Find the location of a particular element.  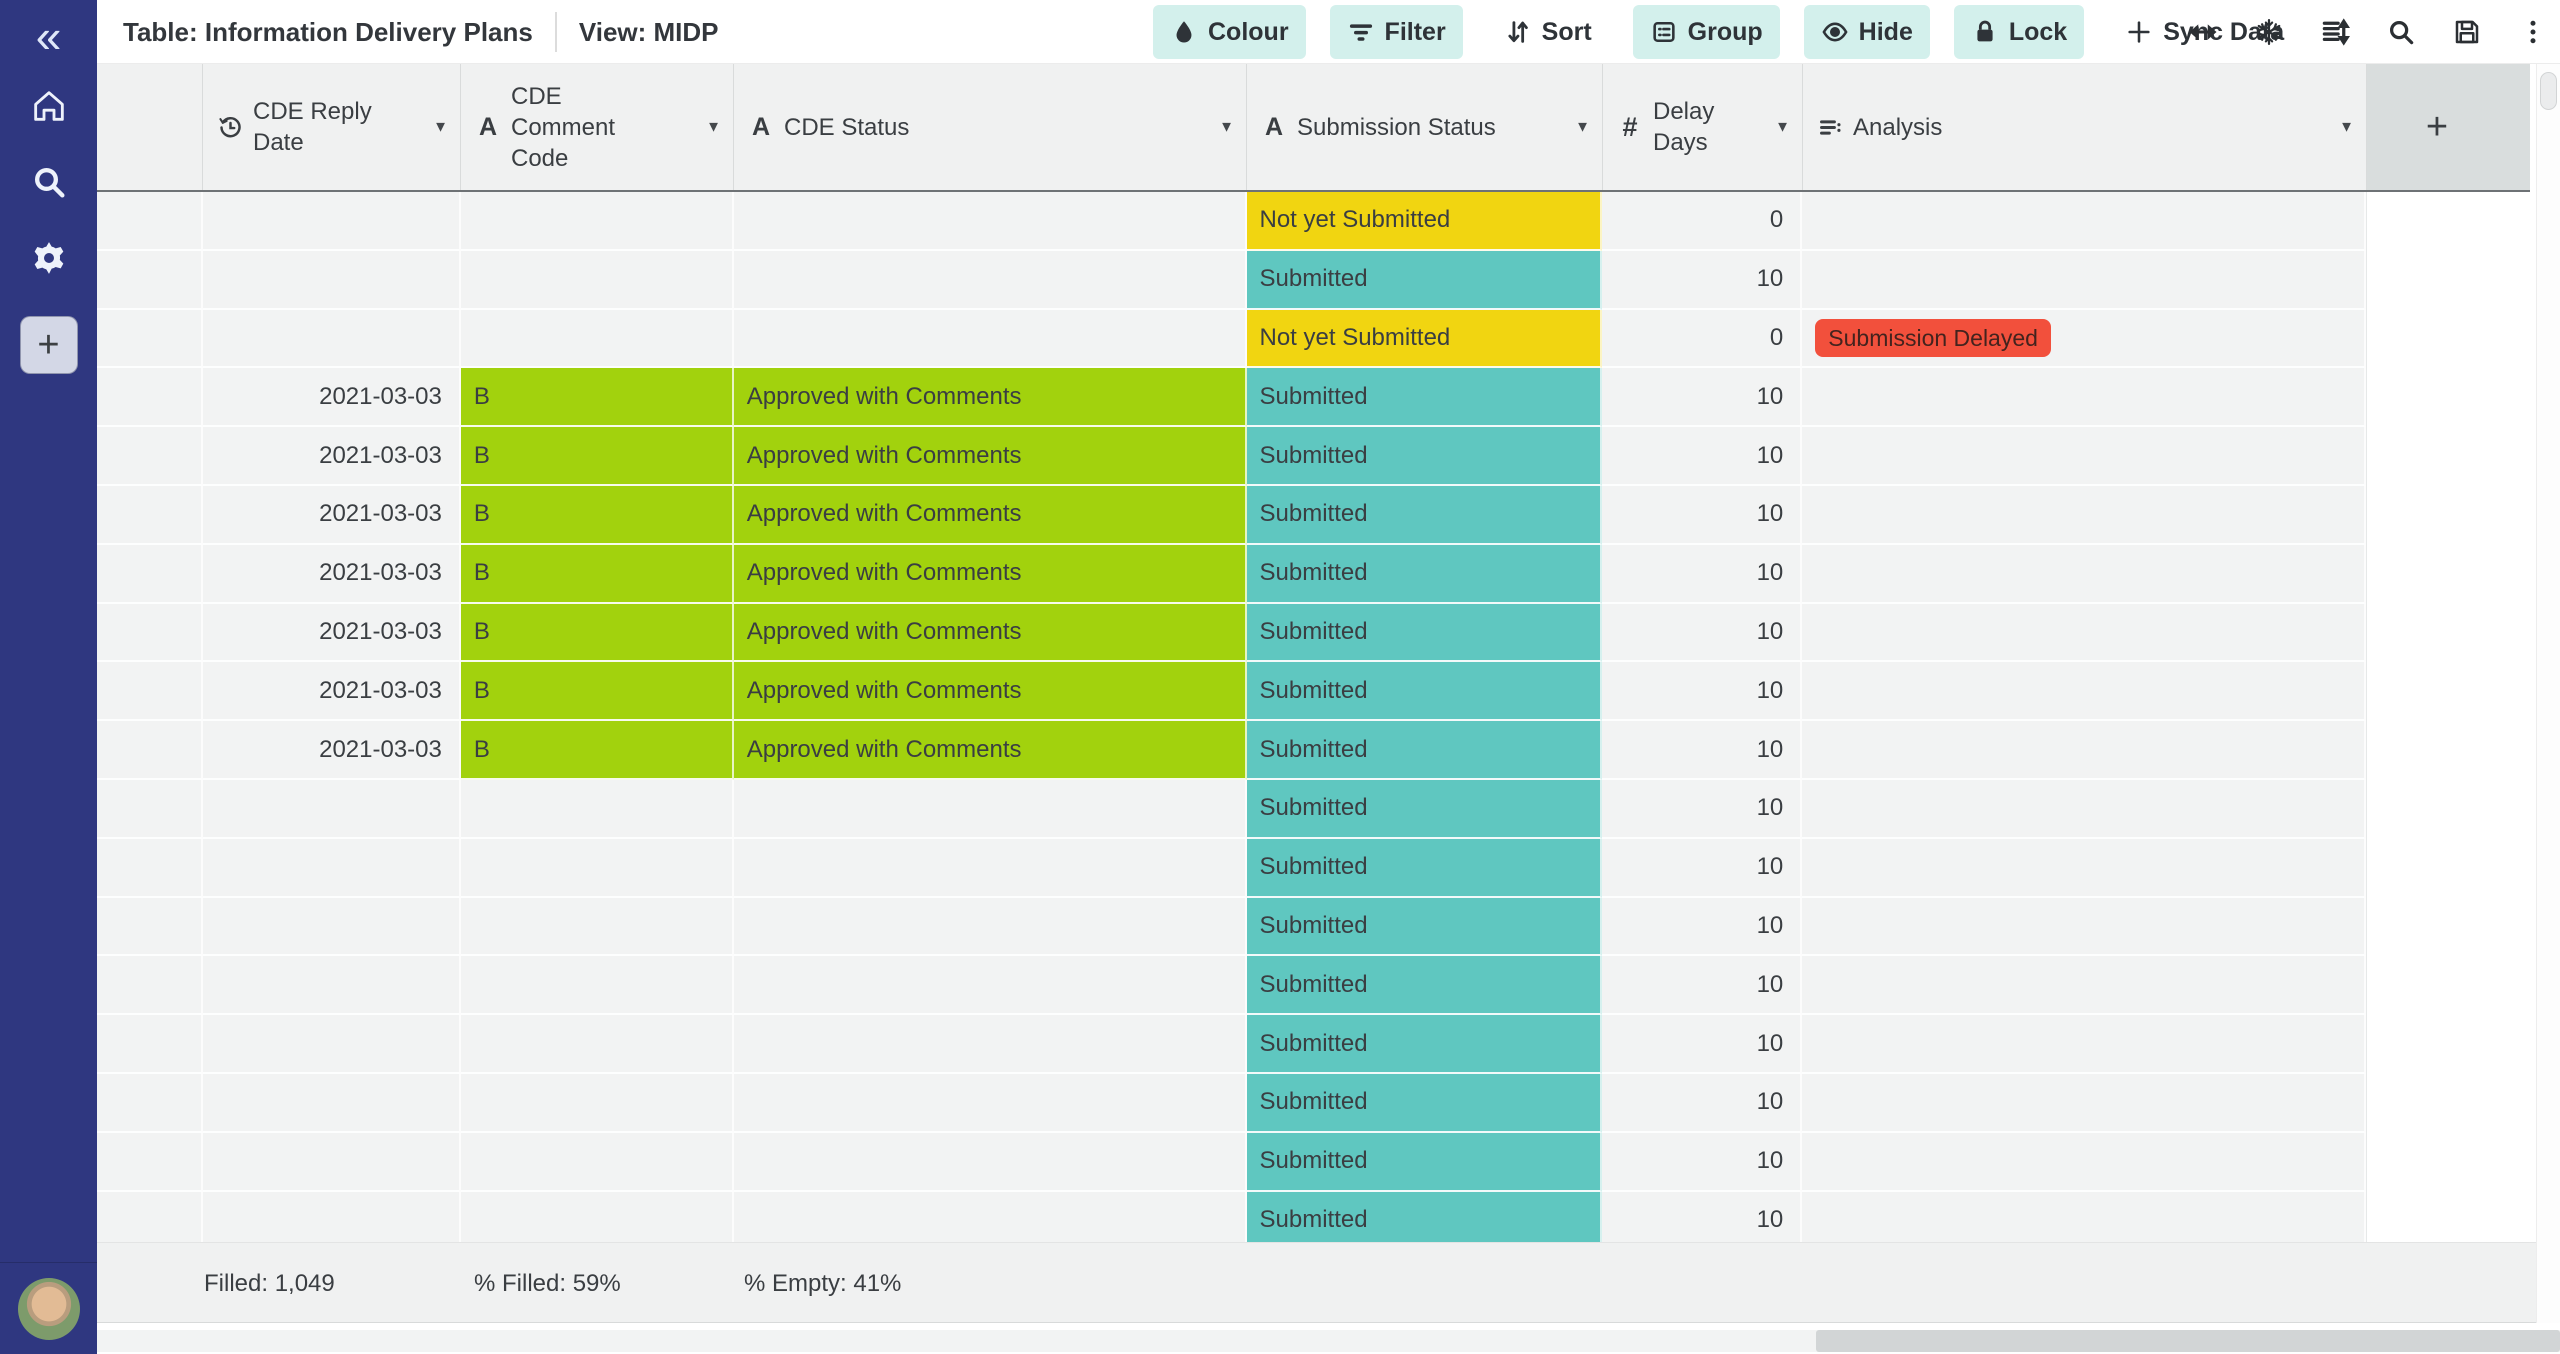

cell-analysis: Submission Delayed is located at coordinates (2084, 339).